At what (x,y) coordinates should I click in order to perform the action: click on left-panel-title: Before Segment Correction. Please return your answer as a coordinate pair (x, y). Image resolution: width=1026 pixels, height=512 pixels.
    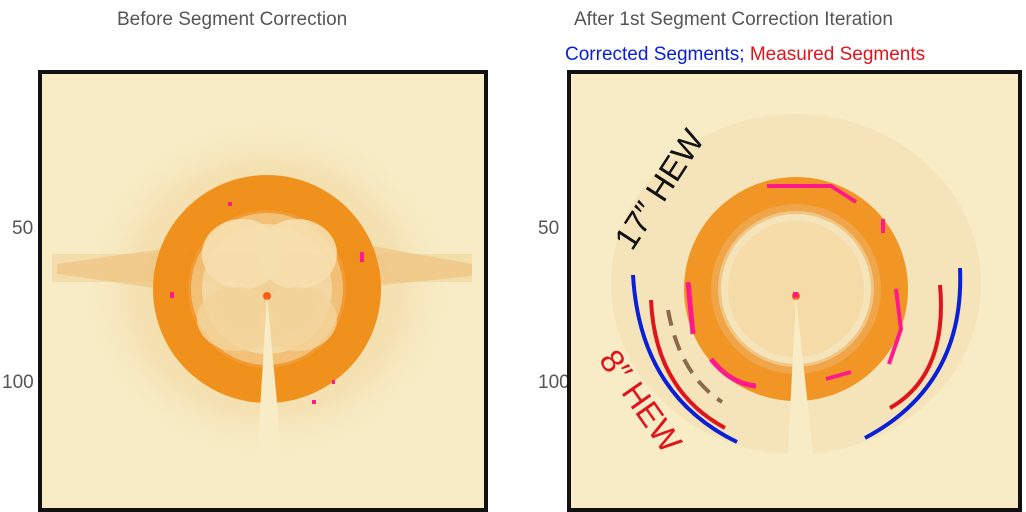
    Looking at the image, I should click on (232, 19).